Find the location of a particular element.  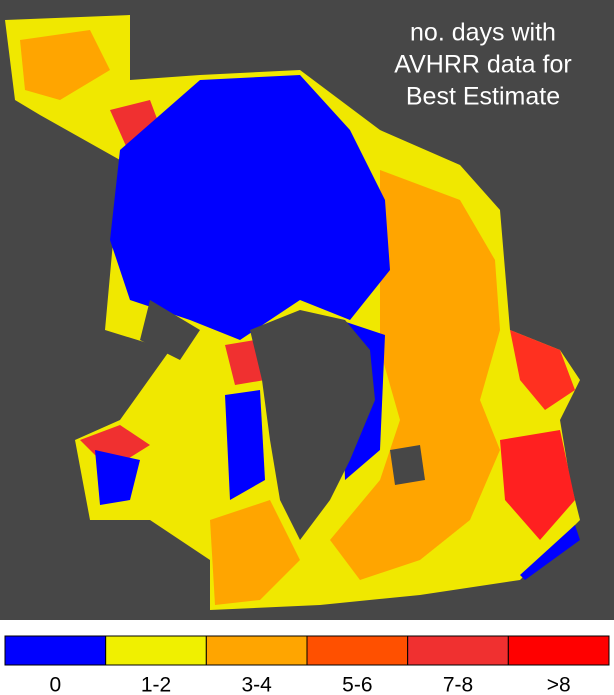

legend-label: 5-6 is located at coordinates (357, 684).